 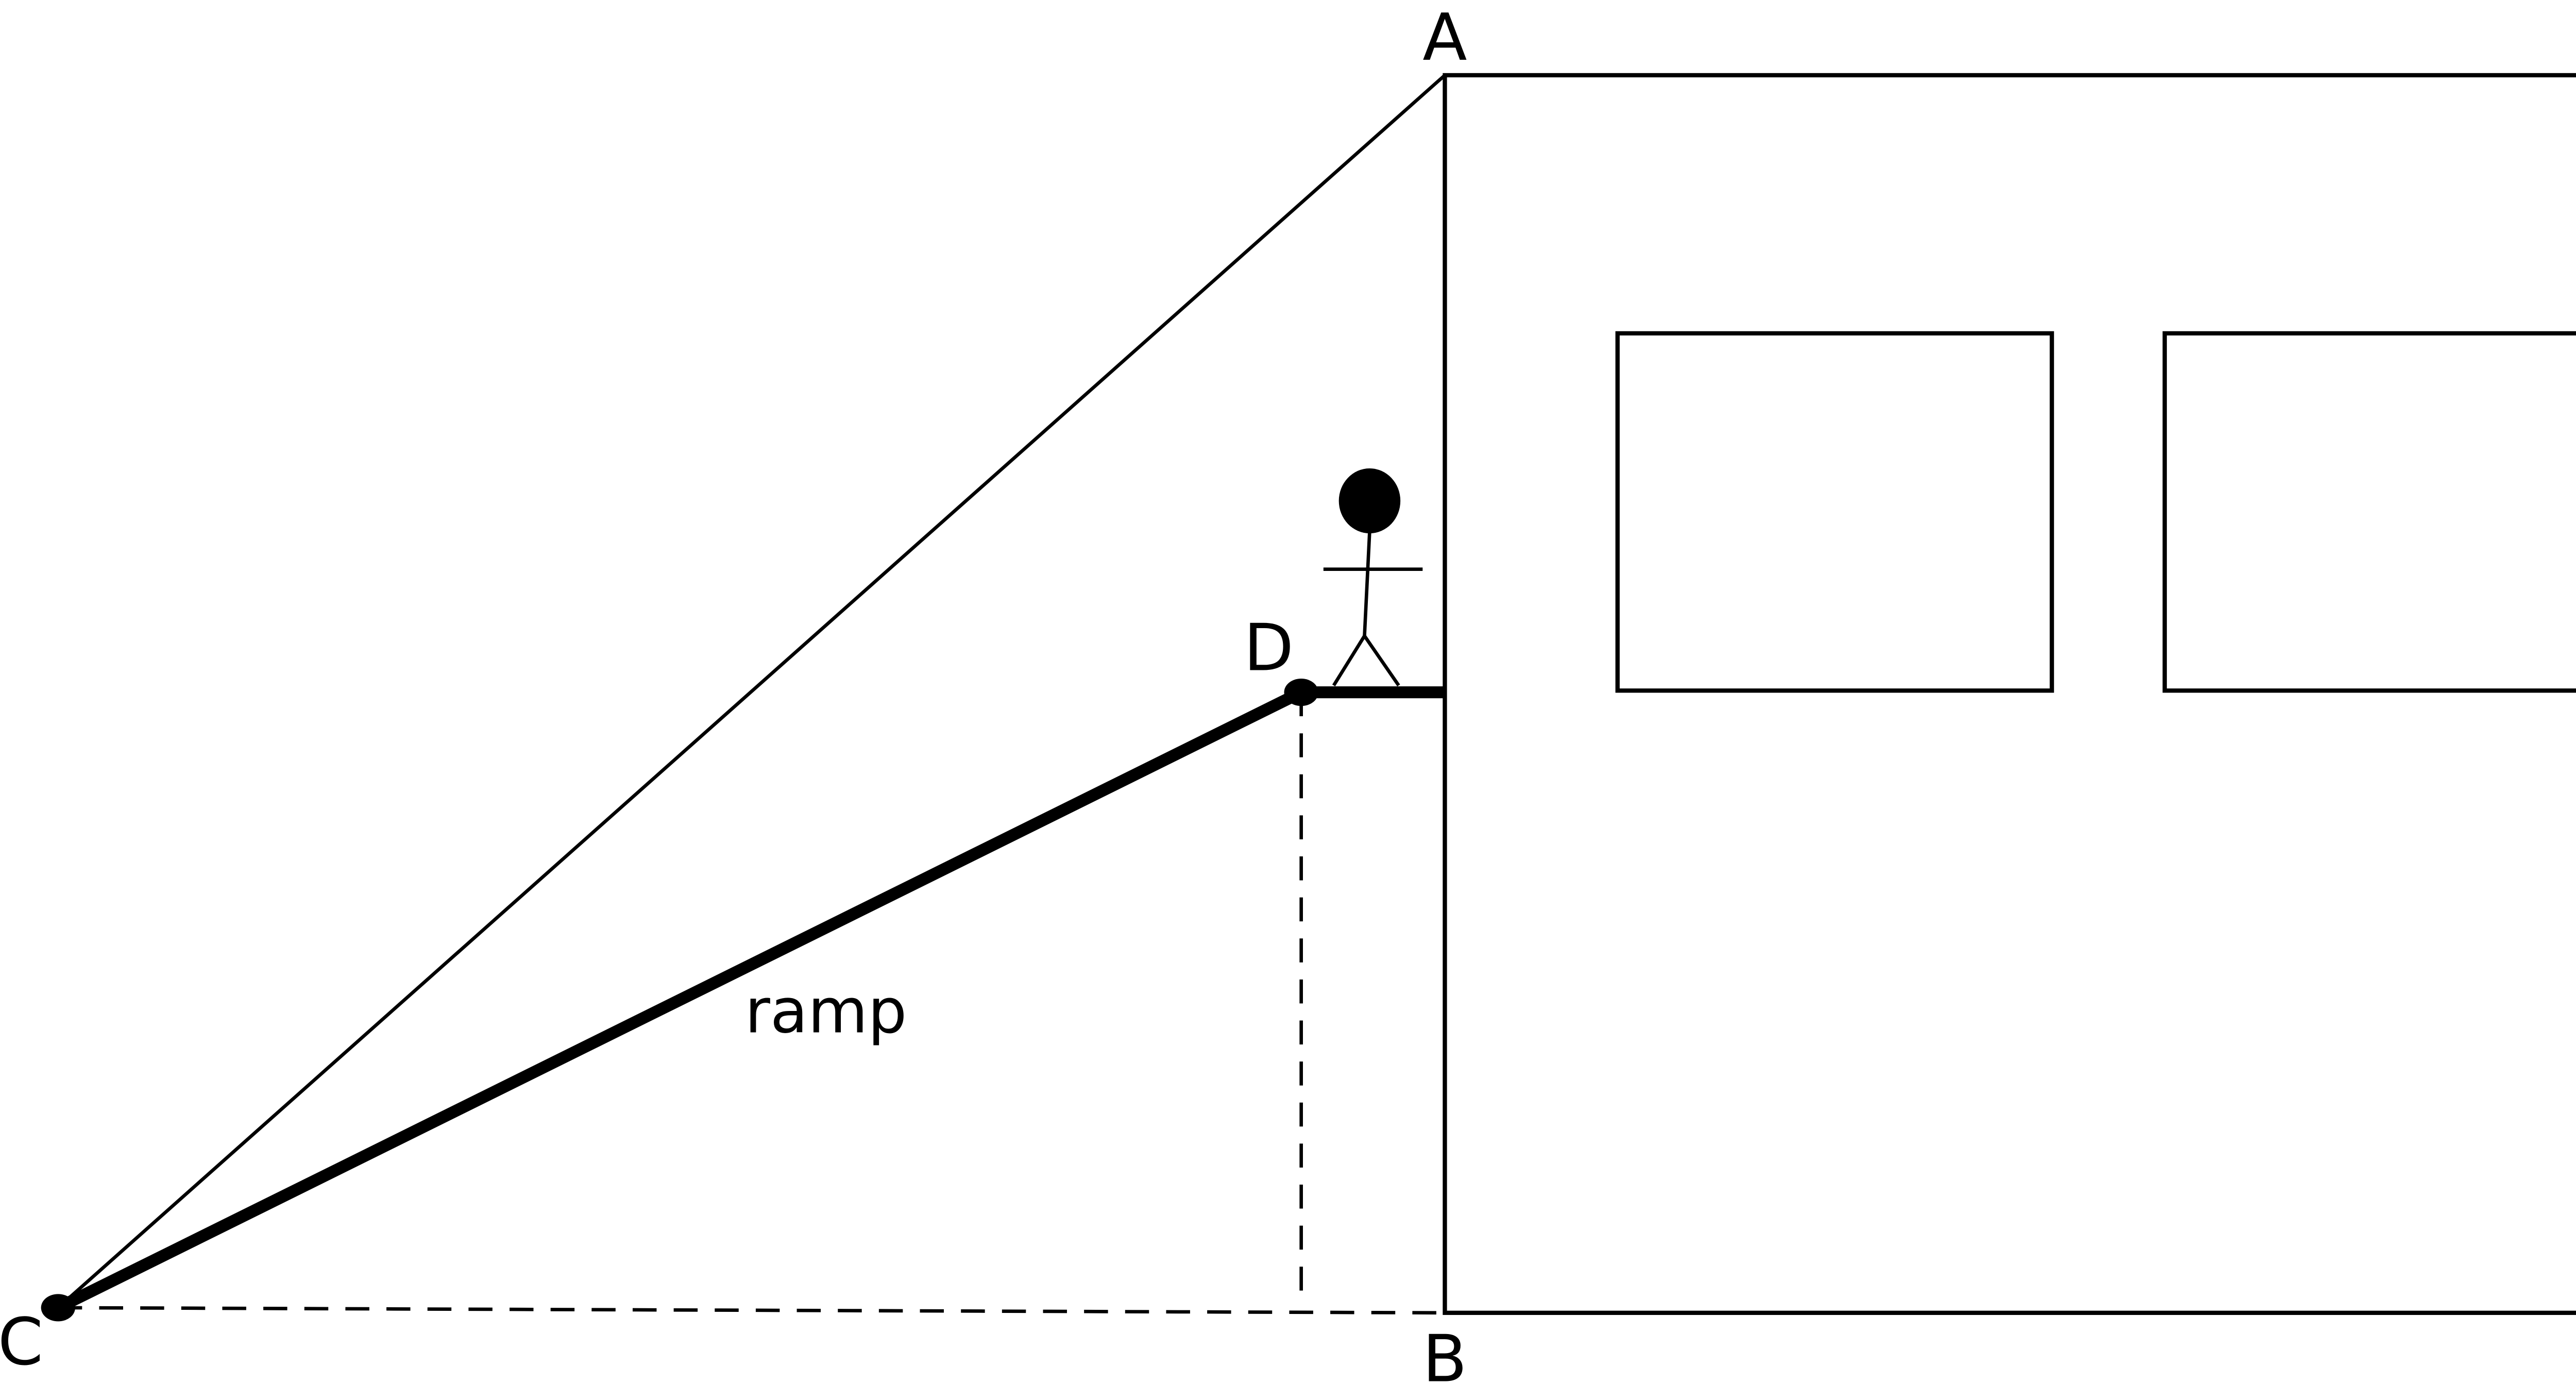 I want to click on label-b: B, so click(x=1444, y=1359).